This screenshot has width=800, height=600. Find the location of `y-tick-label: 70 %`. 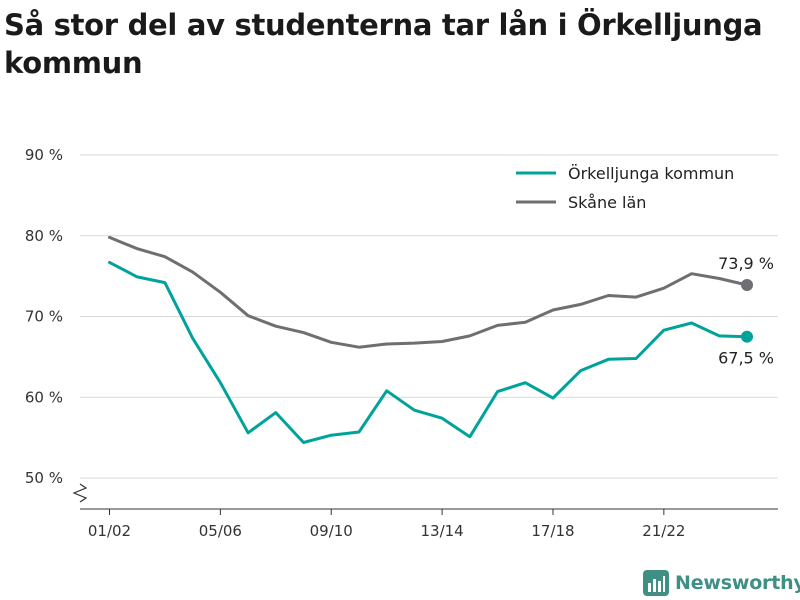

y-tick-label: 70 % is located at coordinates (44, 317).